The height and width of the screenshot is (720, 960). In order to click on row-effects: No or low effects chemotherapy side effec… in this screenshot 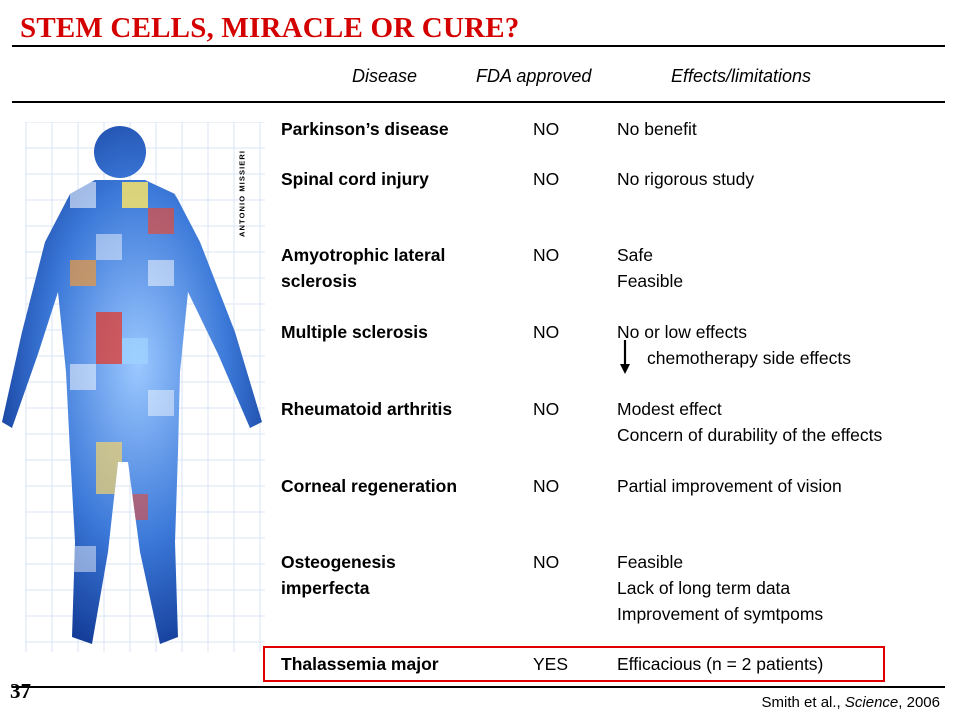, I will do `click(734, 345)`.